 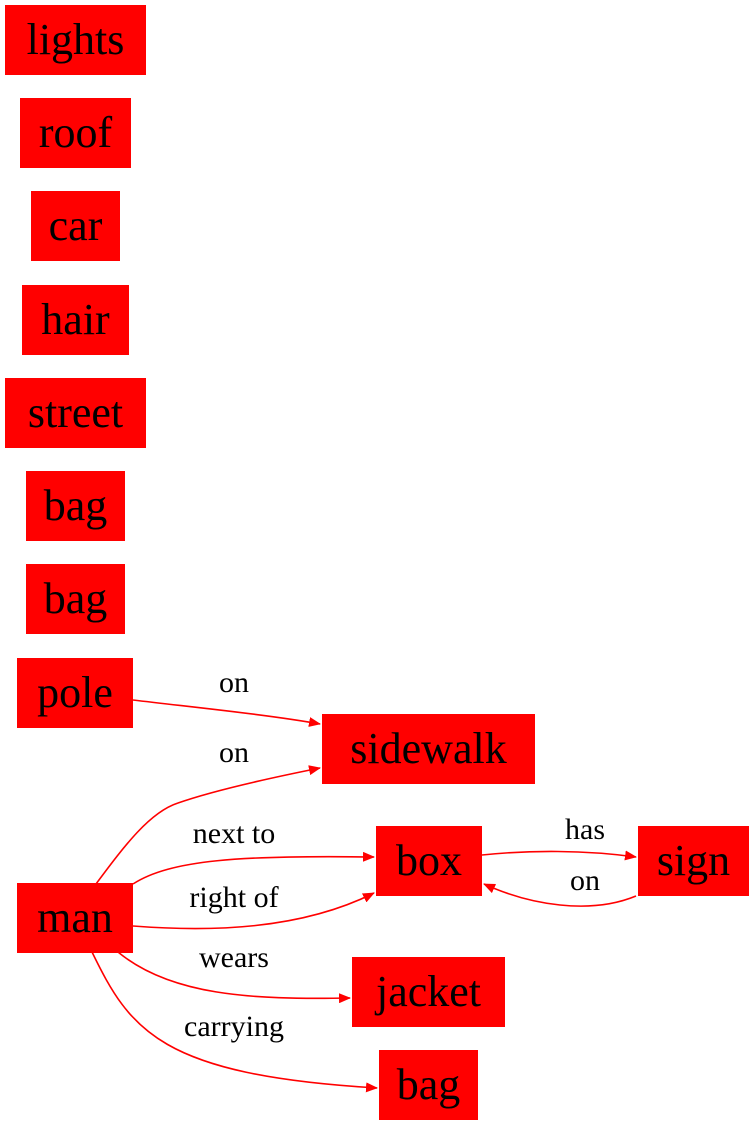 I want to click on node-label: sidewalk, so click(x=428, y=748).